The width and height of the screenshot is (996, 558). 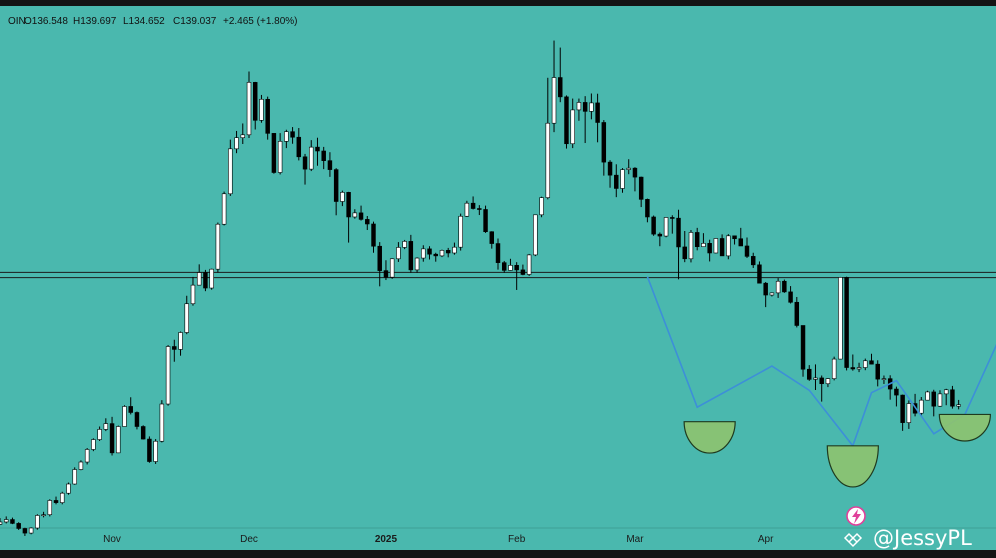 I want to click on lightning-badge-icon, so click(x=854, y=527).